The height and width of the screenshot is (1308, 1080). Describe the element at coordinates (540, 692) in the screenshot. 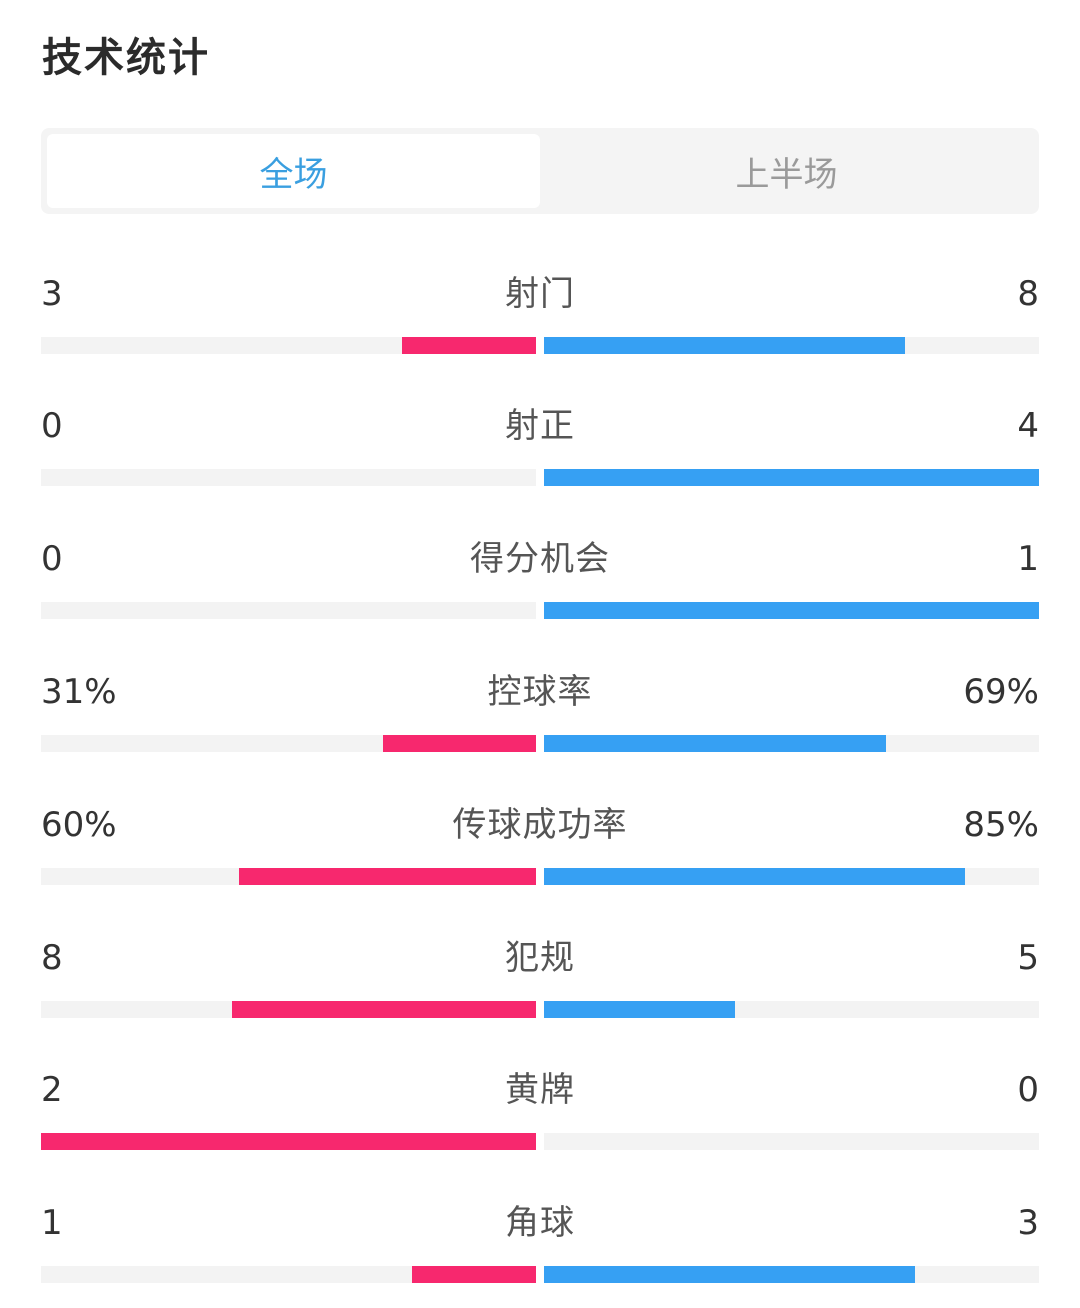

I see `stat-label: 控球率` at that location.